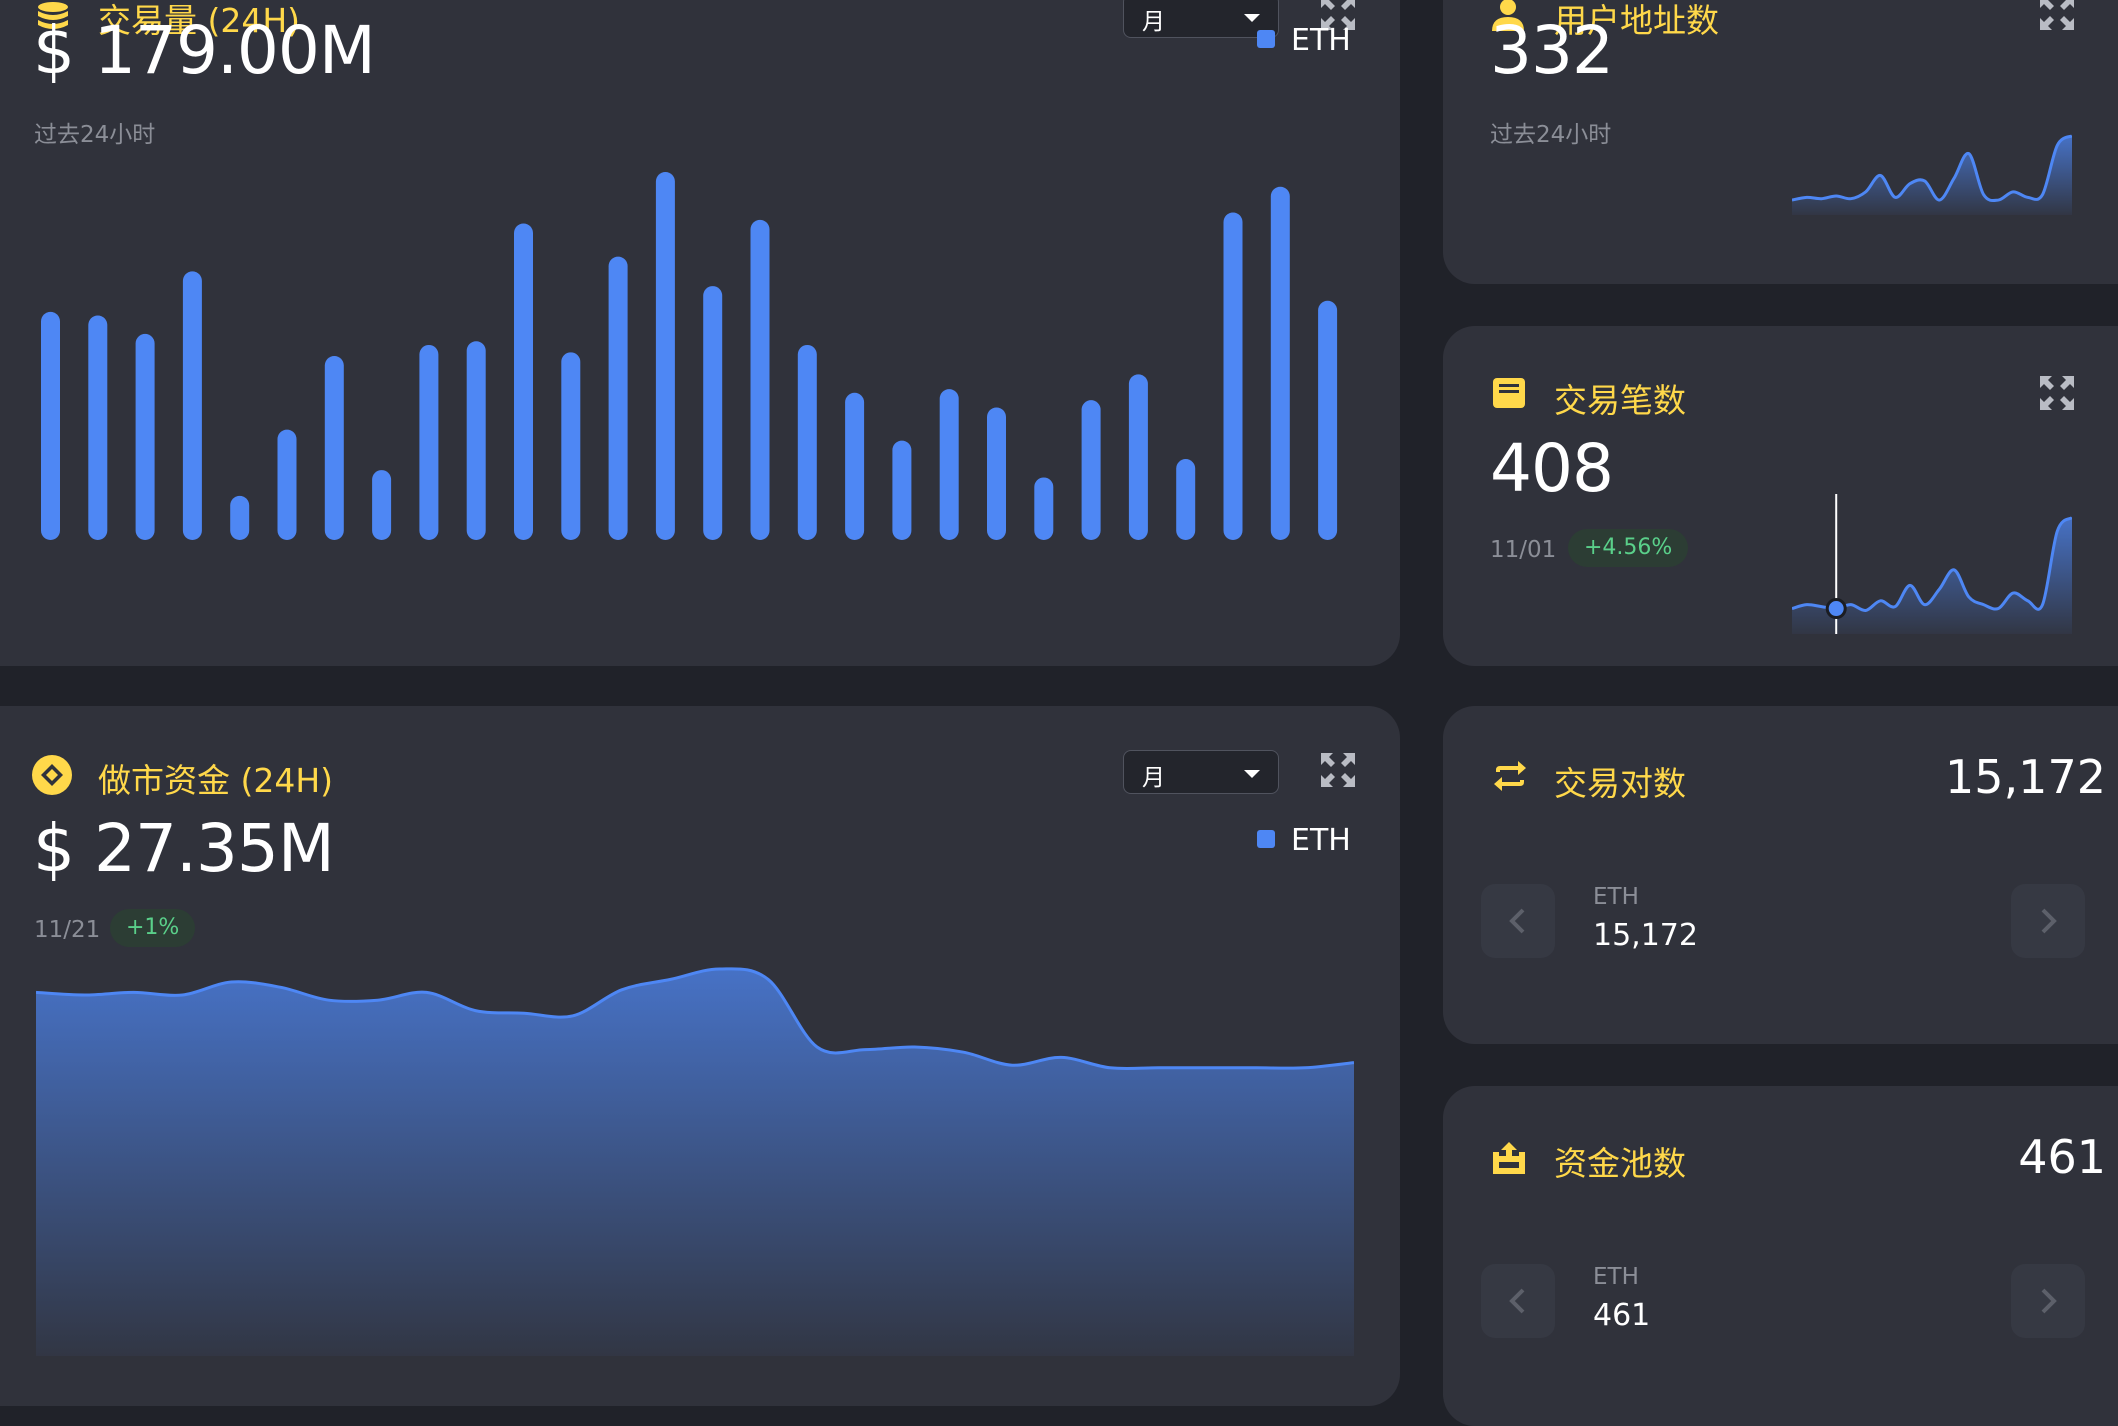  What do you see at coordinates (204, 50) in the screenshot?
I see `volume-value: $ 179.00M` at bounding box center [204, 50].